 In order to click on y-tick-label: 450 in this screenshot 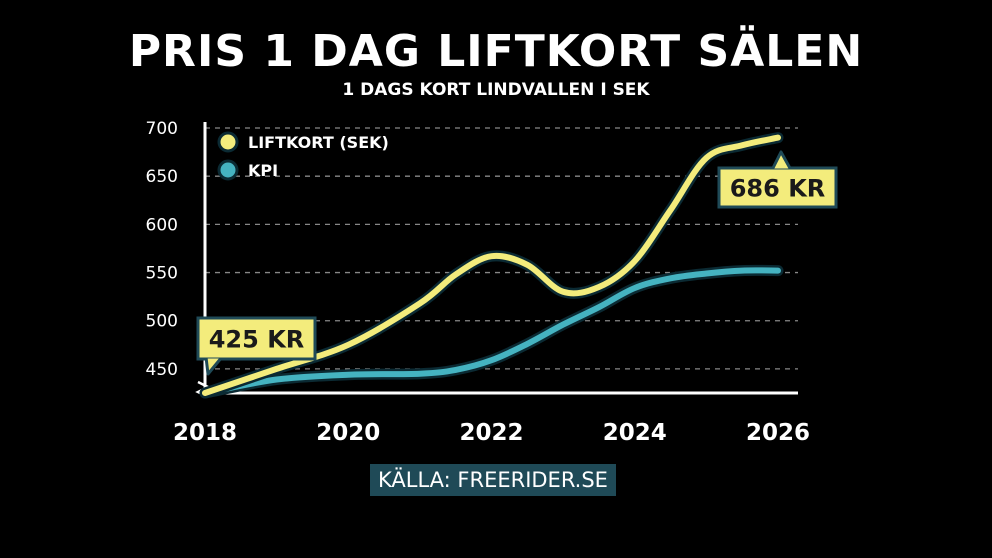, I will do `click(162, 370)`.